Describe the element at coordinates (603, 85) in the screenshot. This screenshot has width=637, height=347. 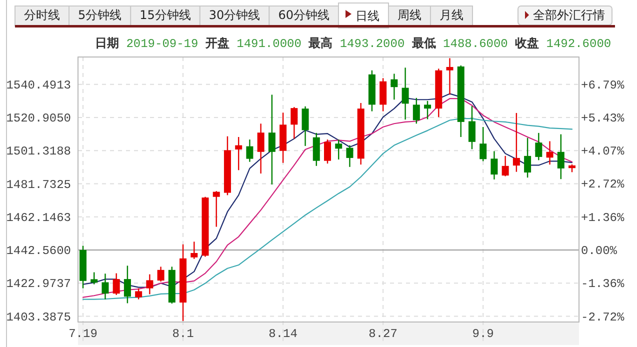
I see `y2-tick-label: +6.79%` at that location.